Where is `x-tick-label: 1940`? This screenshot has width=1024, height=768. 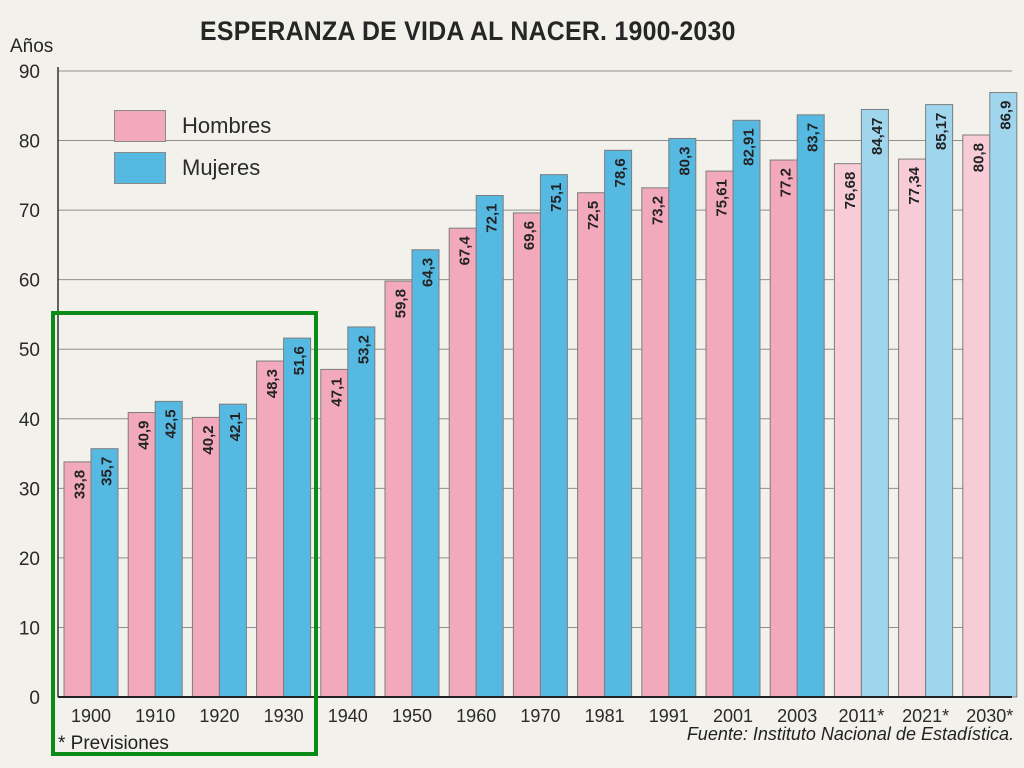
x-tick-label: 1940 is located at coordinates (348, 716).